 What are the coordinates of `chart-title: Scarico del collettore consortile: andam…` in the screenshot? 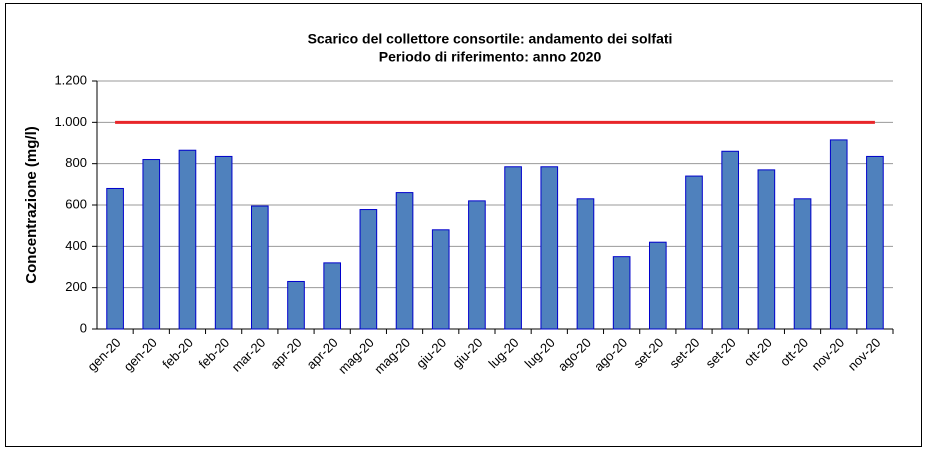 It's located at (490, 39).